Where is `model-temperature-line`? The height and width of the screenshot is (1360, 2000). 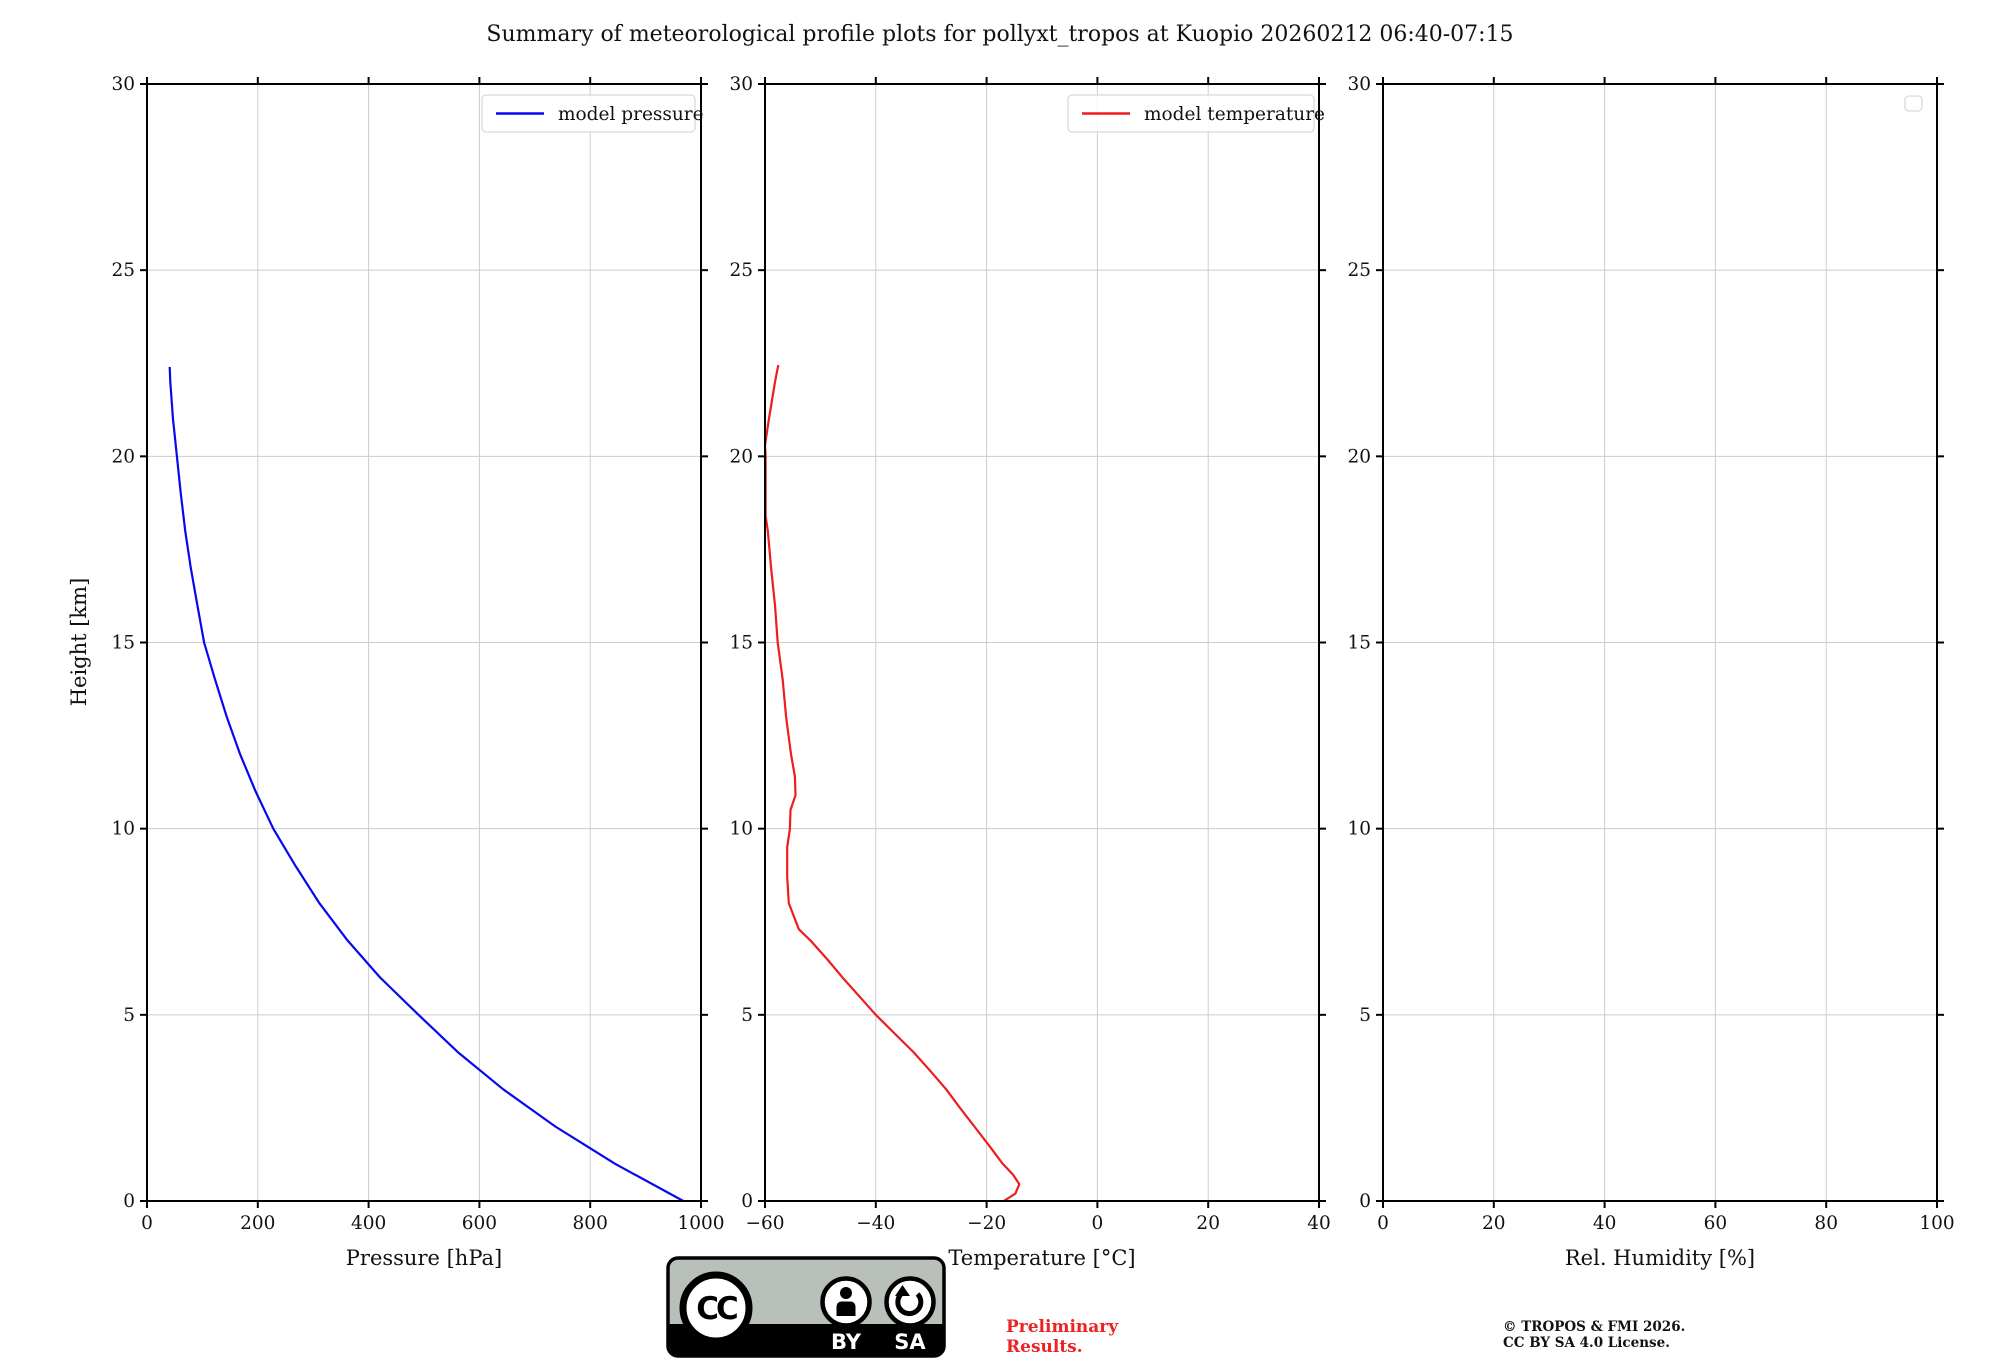
model-temperature-line is located at coordinates (892, 783).